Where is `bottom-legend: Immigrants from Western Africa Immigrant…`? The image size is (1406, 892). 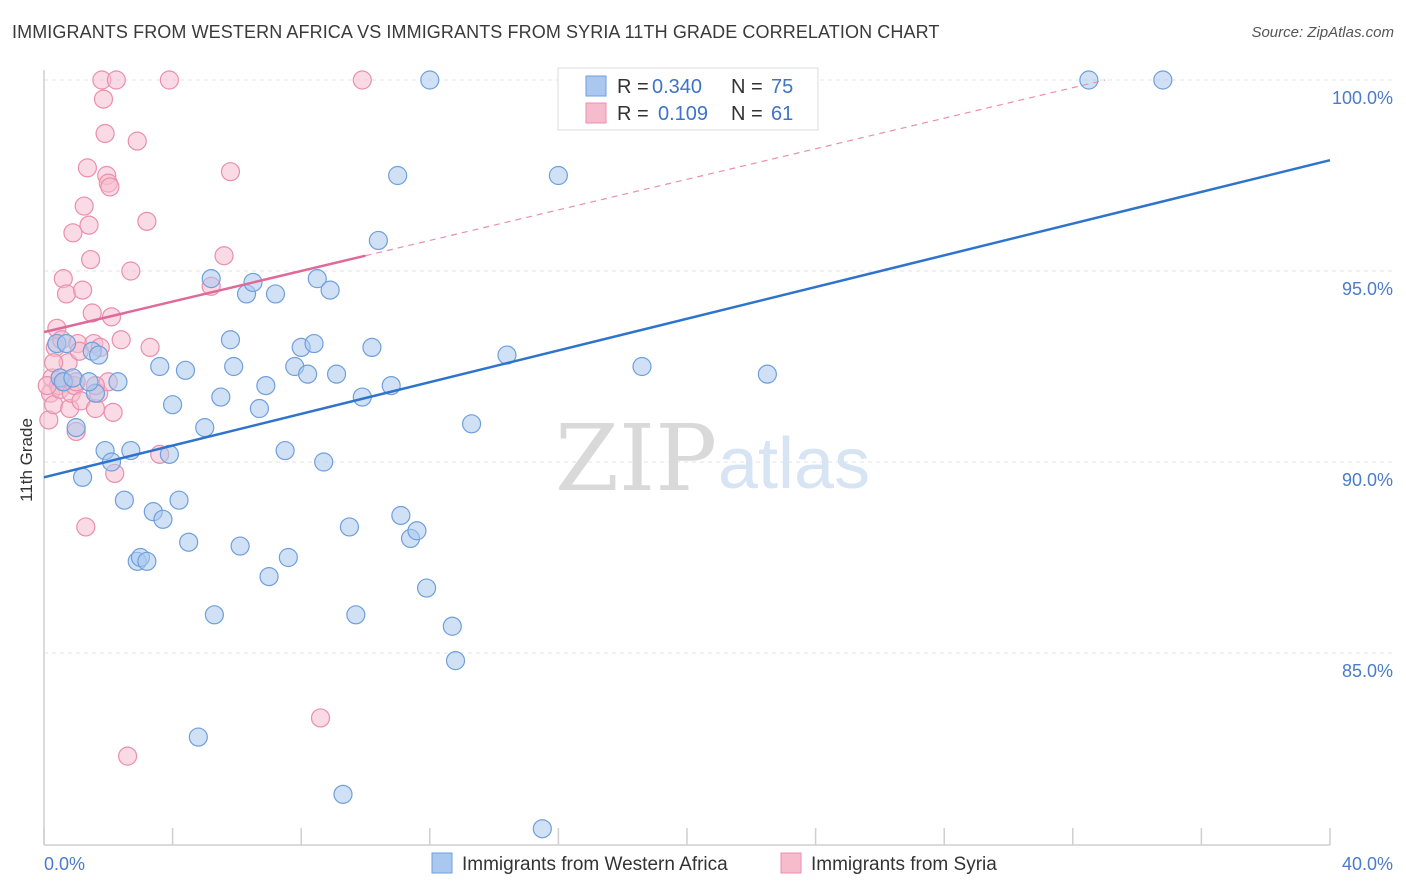
bottom-legend: Immigrants from Western Africa Immigrant… is located at coordinates (714, 863).